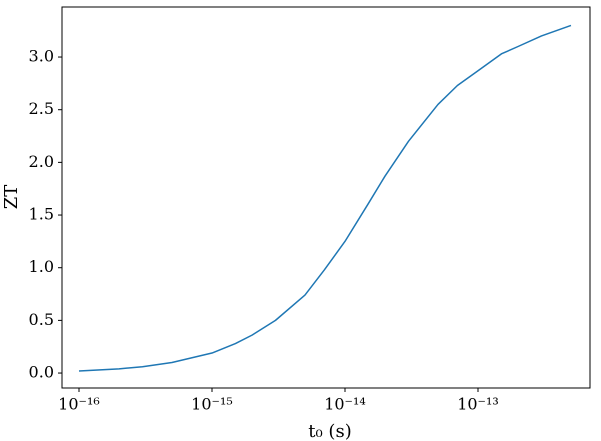  Describe the element at coordinates (41, 266) in the screenshot. I see `y-tick-label: 1.0` at that location.